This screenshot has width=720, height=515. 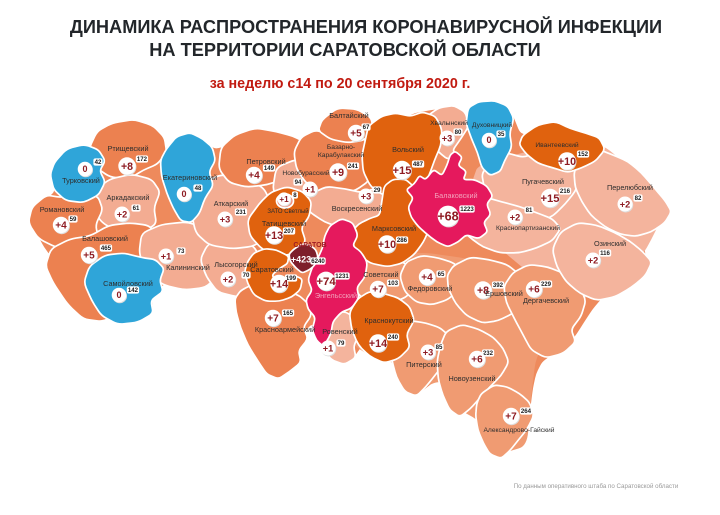 I want to click on svg-text: +423, so click(x=301, y=260).